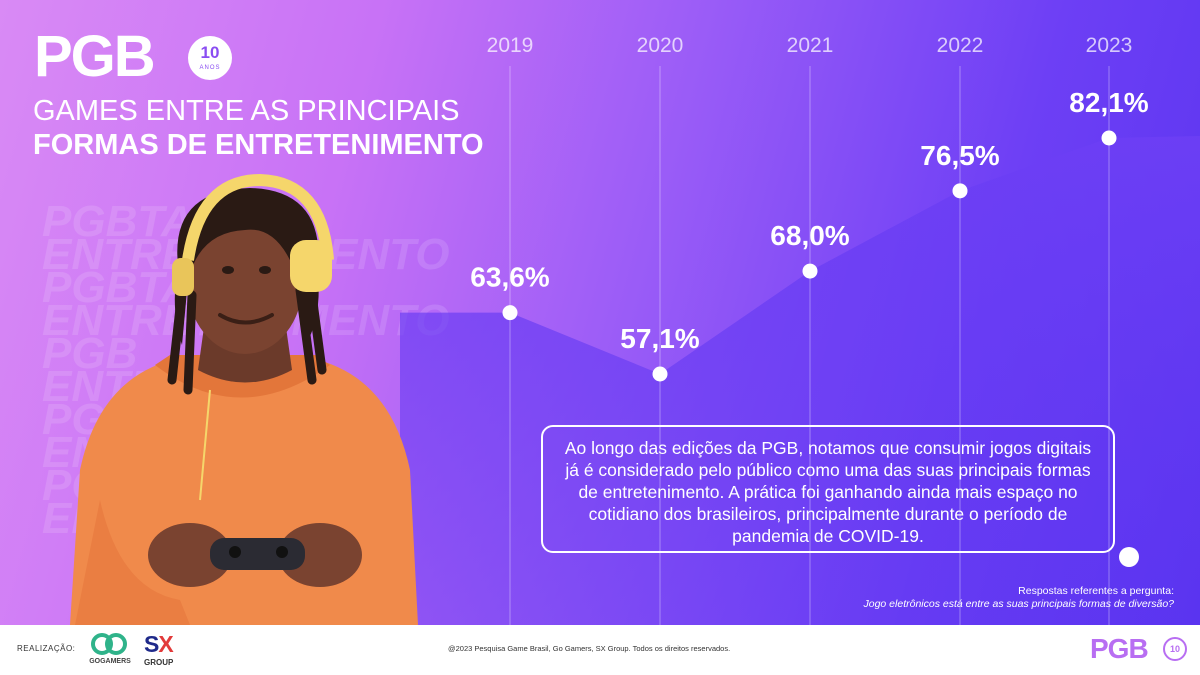 This screenshot has height=675, width=1200. Describe the element at coordinates (210, 68) in the screenshot. I see `anniversary-word: ANOS` at that location.